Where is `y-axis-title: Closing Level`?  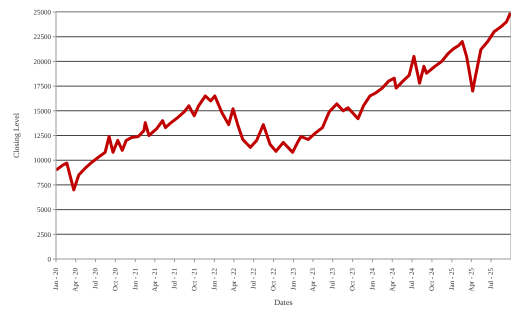 y-axis-title: Closing Level is located at coordinates (16, 135).